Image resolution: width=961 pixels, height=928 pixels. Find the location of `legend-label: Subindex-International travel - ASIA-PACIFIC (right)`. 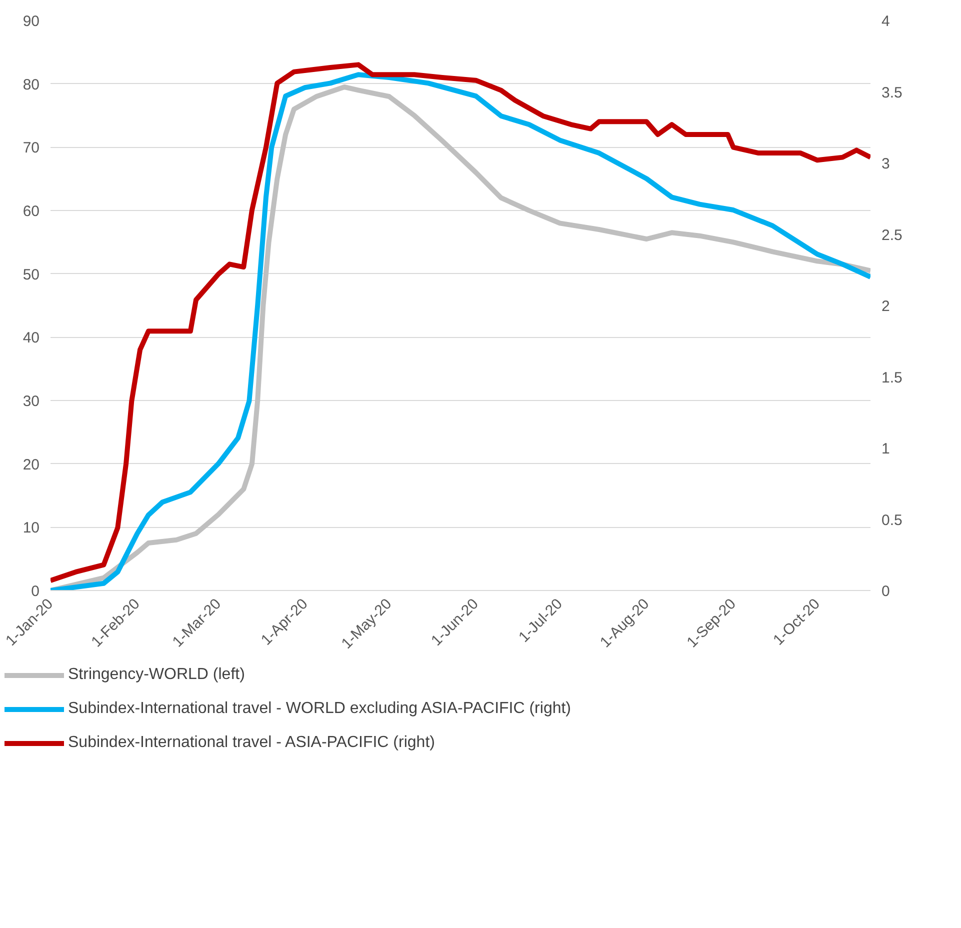

legend-label: Subindex-International travel - ASIA-PACIFIC (right) is located at coordinates (251, 743).